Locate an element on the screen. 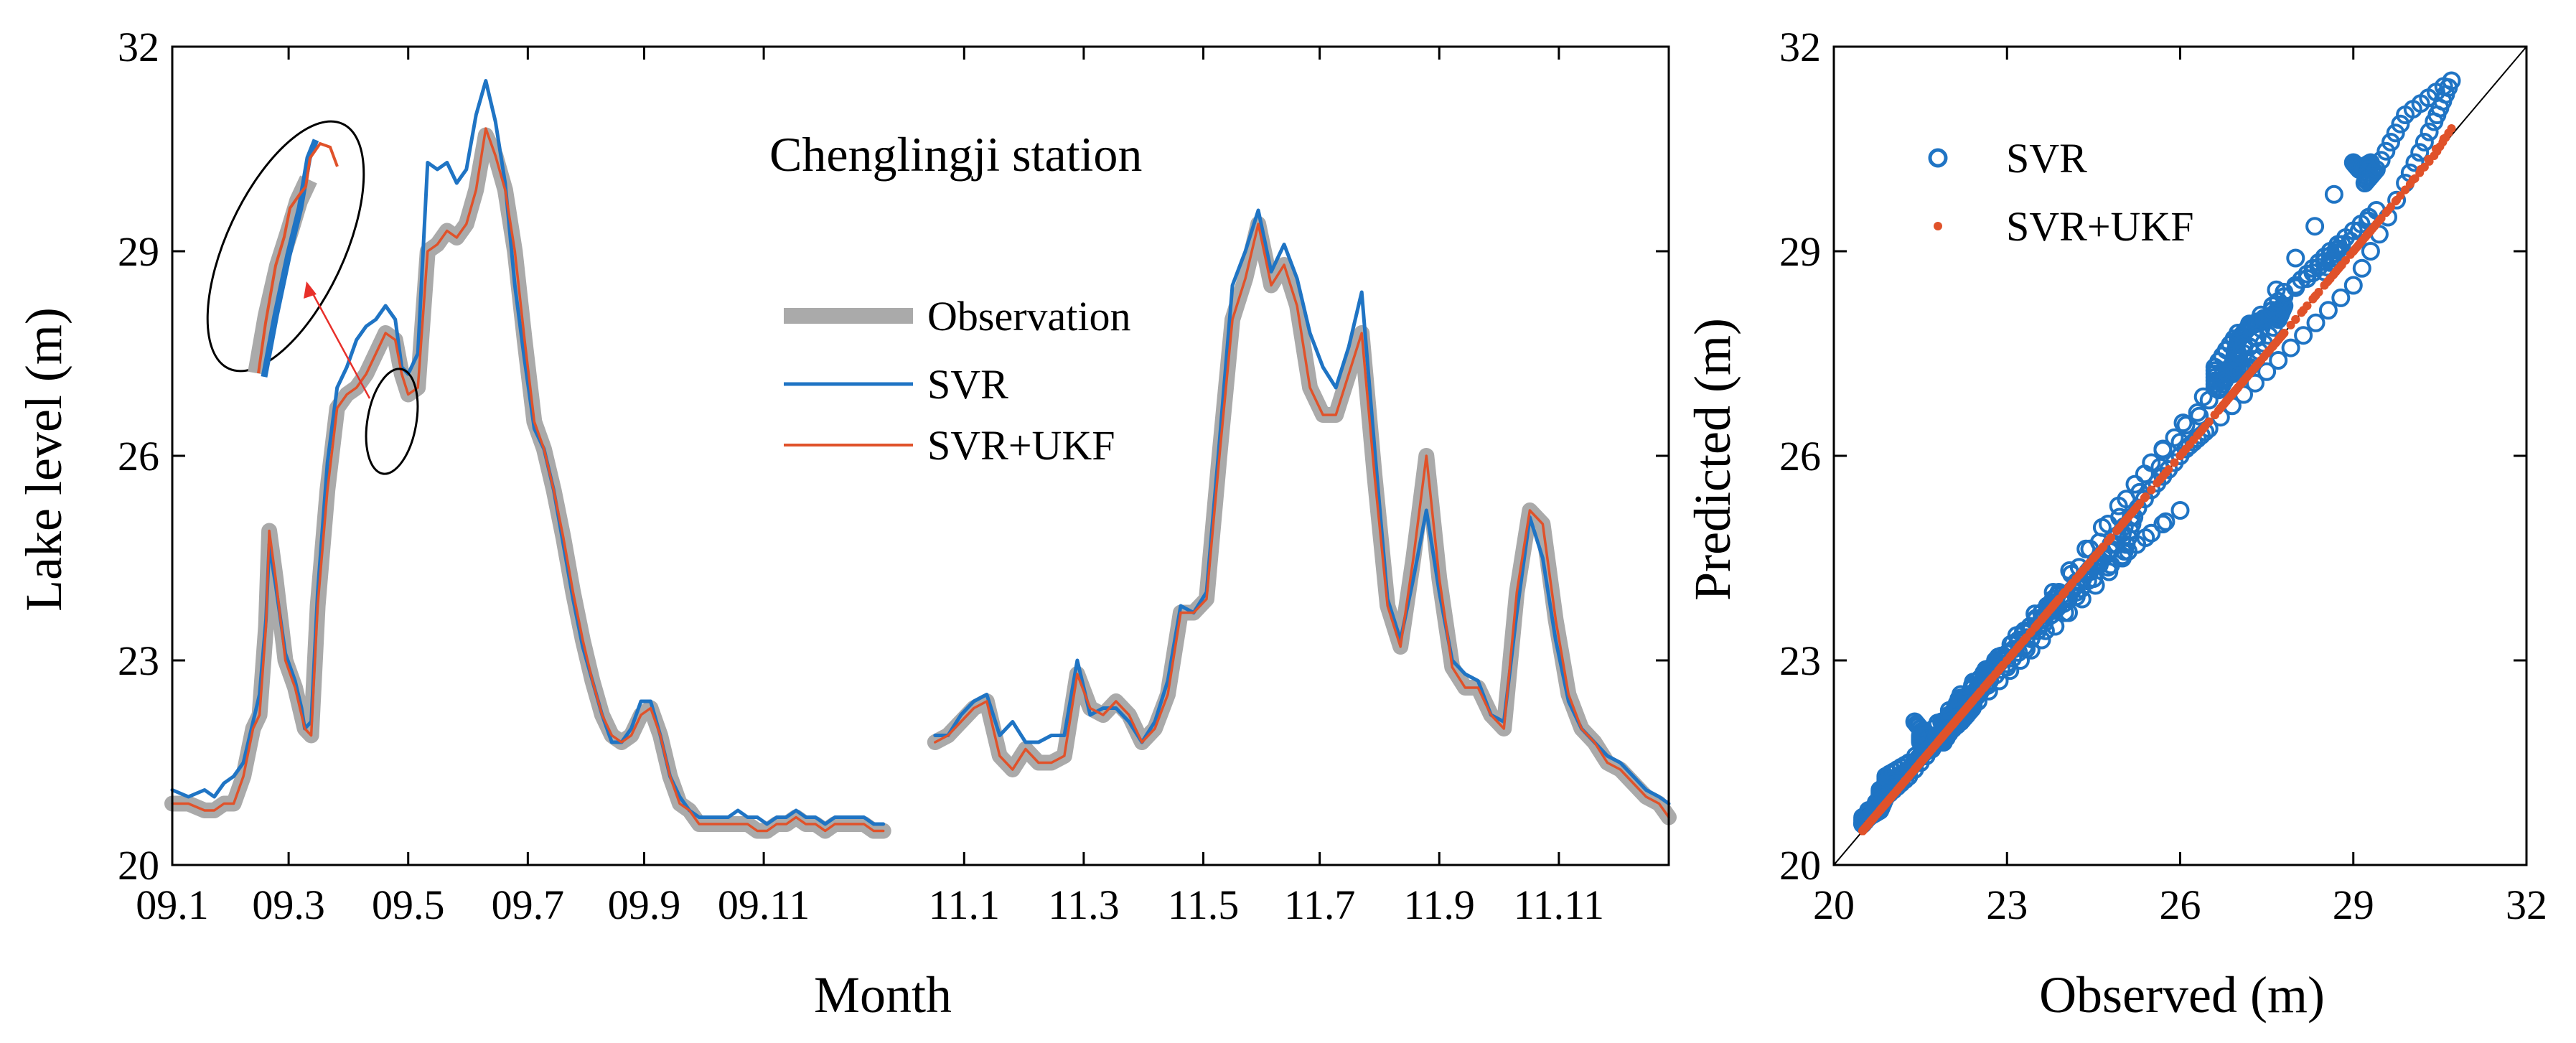  x-tick-label: 09.5 is located at coordinates (408, 905).